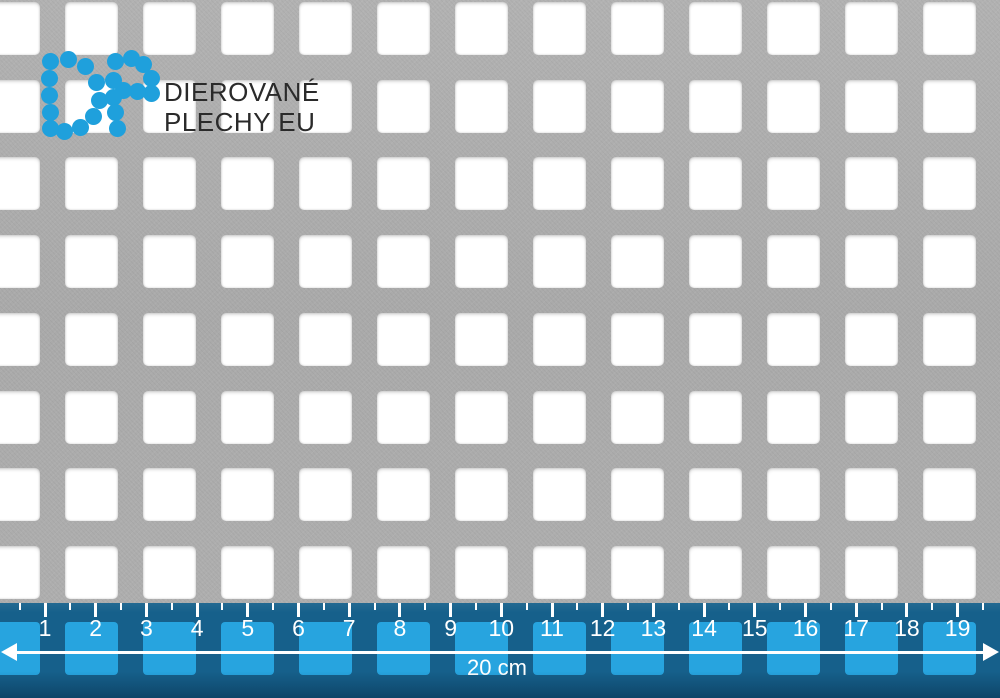 The image size is (1000, 698). What do you see at coordinates (552, 628) in the screenshot?
I see `ruler-number: 11` at bounding box center [552, 628].